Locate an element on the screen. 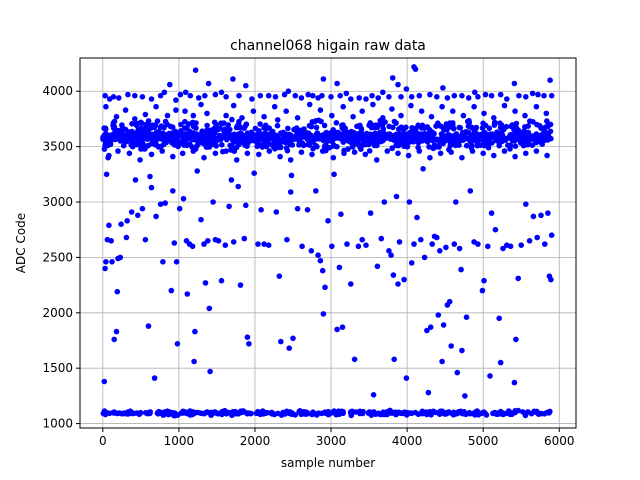 This screenshot has height=480, width=640. x-tick-label: 5000 is located at coordinates (483, 441).